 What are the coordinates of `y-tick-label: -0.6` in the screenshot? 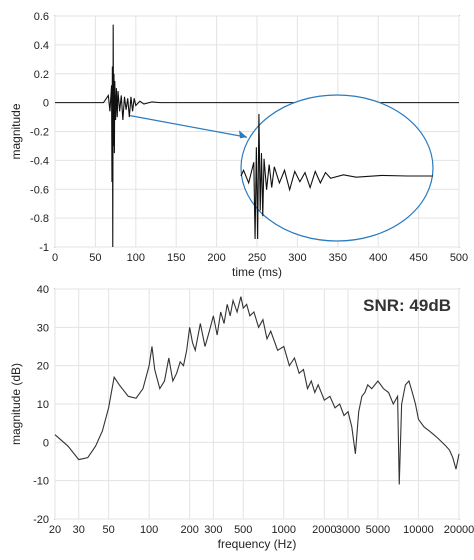 It's located at (39, 190).